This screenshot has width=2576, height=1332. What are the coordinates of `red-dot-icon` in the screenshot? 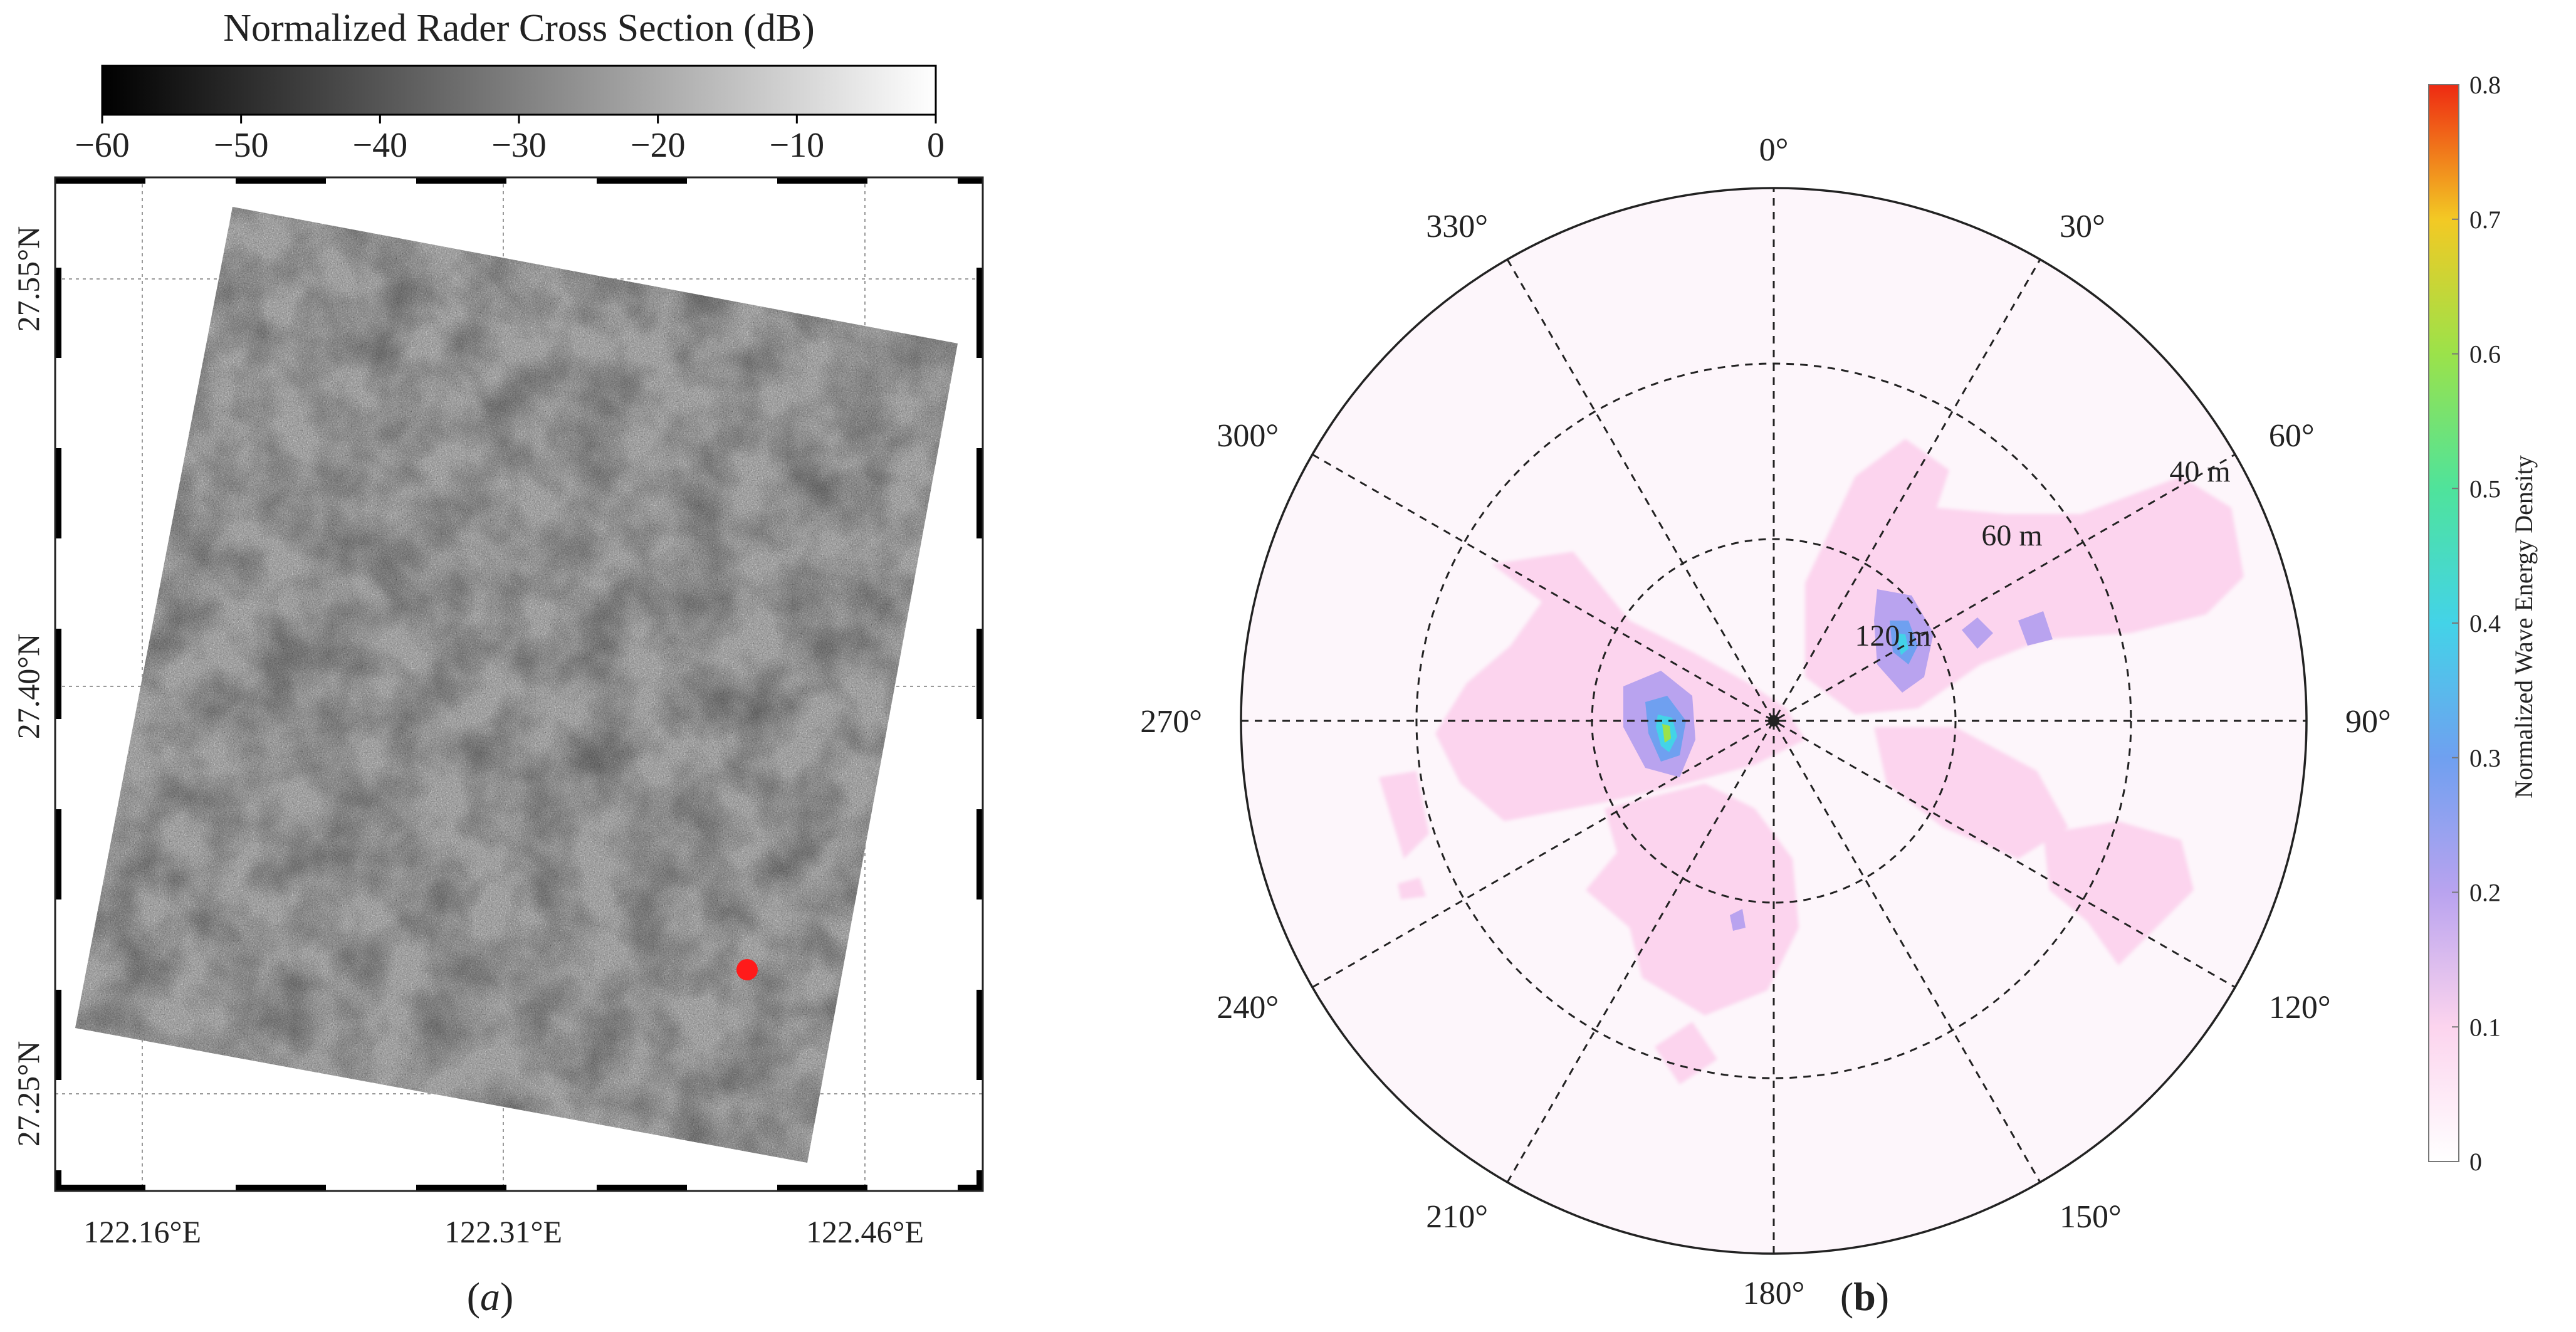 It's located at (747, 969).